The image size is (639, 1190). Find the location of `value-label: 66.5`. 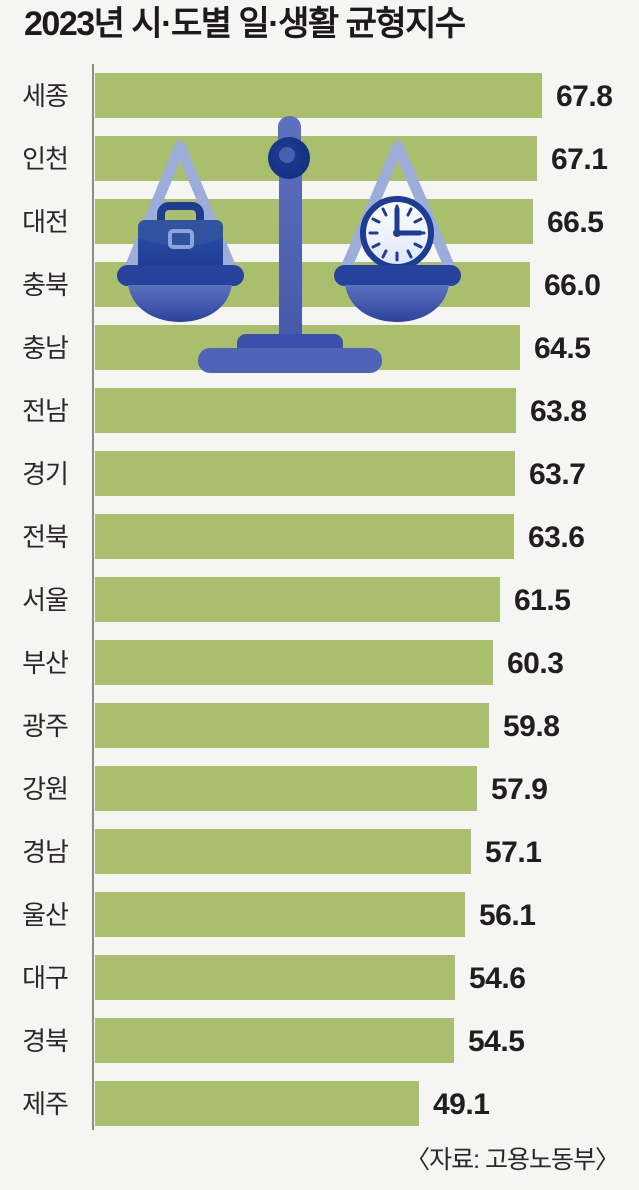

value-label: 66.5 is located at coordinates (575, 222).